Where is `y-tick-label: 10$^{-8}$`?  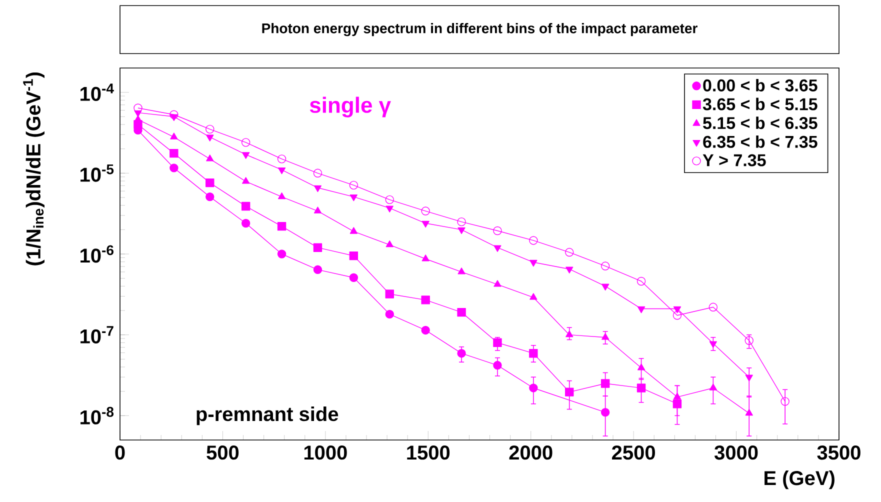
y-tick-label: 10$^{-8}$ is located at coordinates (97, 415).